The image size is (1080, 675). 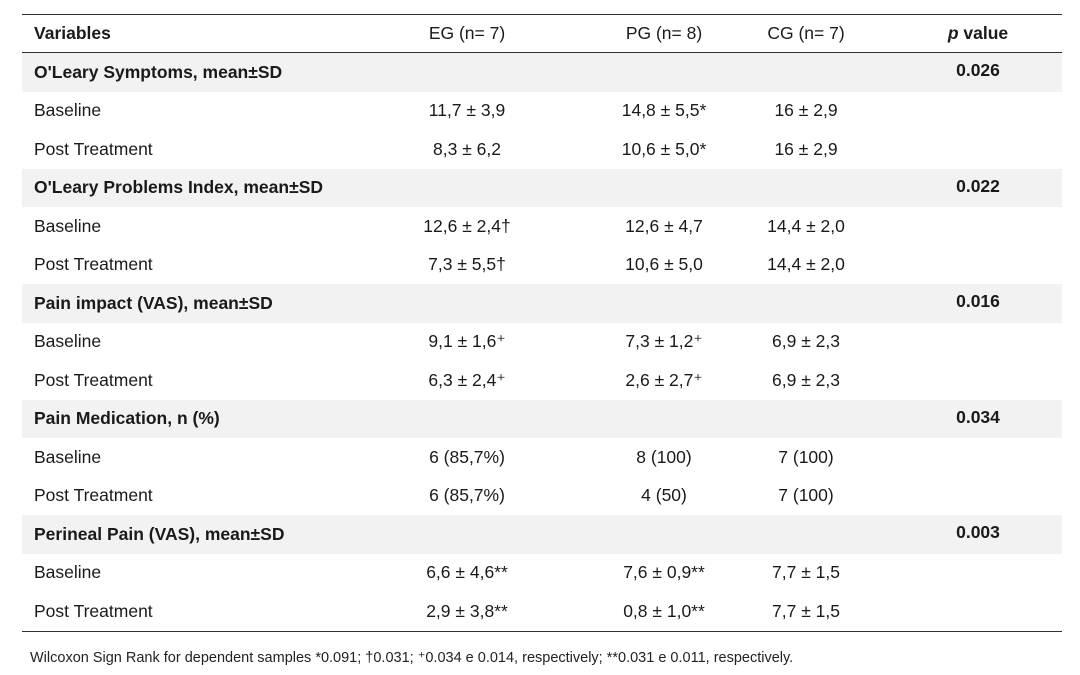 What do you see at coordinates (159, 533) in the screenshot?
I see `section-title: Perineal Pain (VAS), mean±SD` at bounding box center [159, 533].